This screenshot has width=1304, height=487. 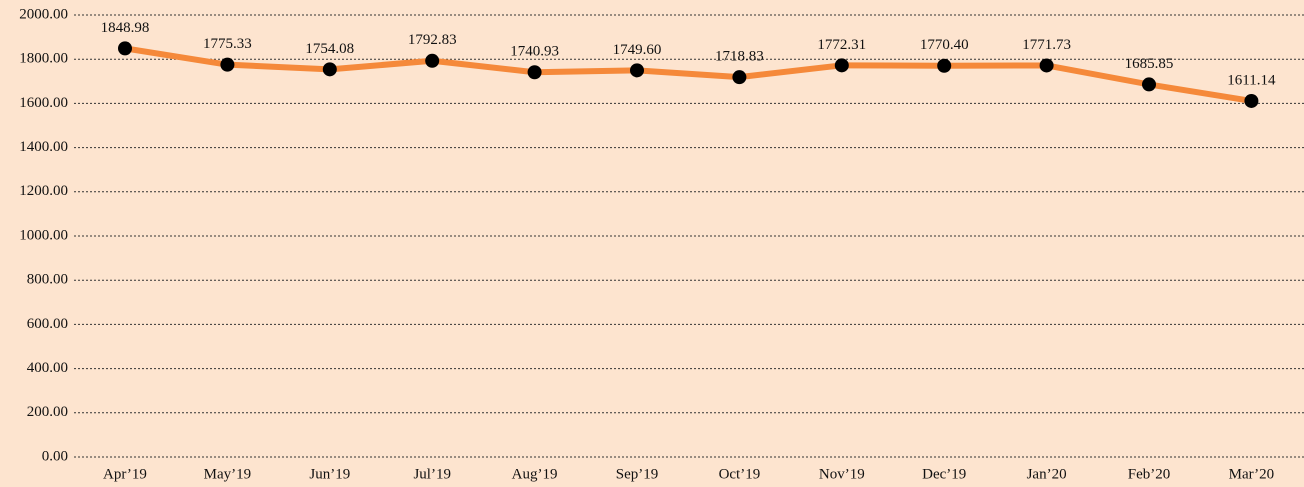 I want to click on y-tick-label: 2000.00, so click(x=43, y=14).